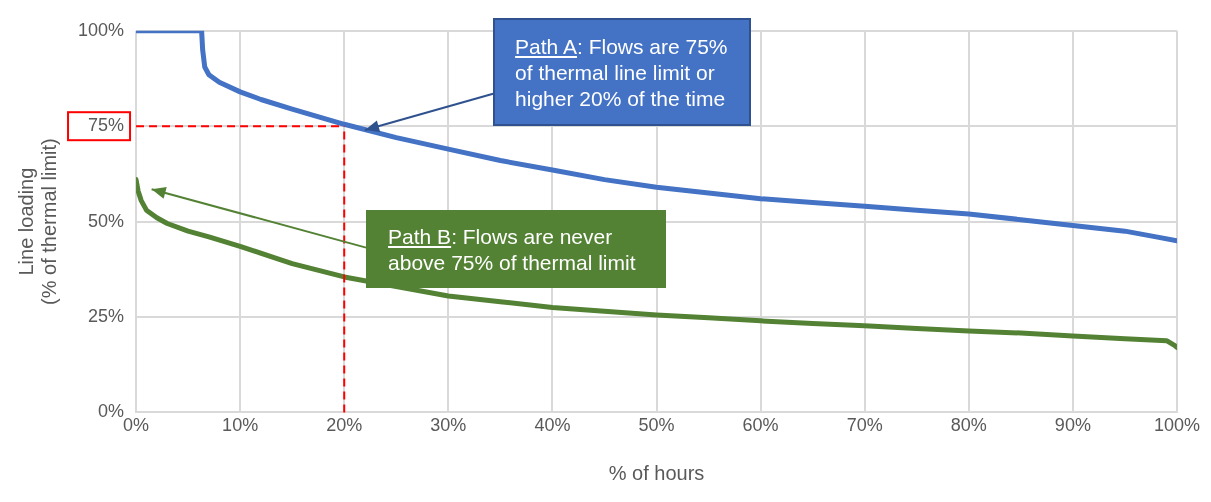 Image resolution: width=1211 pixels, height=502 pixels. I want to click on x-tick-label: 80%, so click(968, 425).